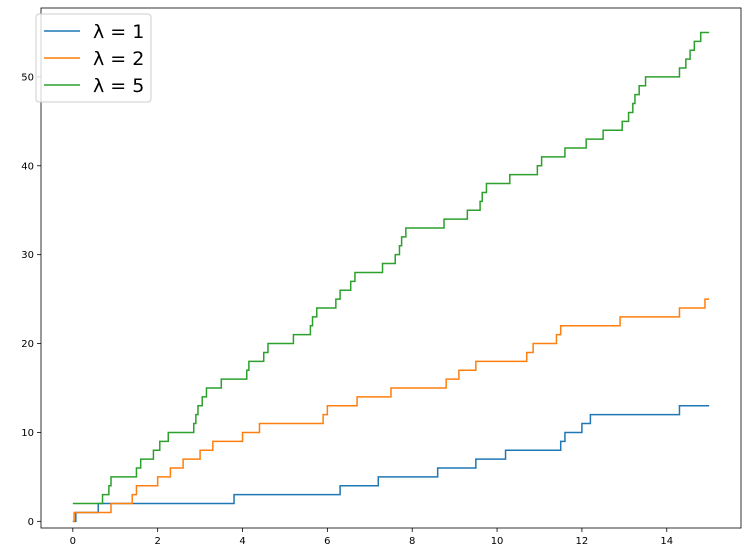  What do you see at coordinates (27, 433) in the screenshot?
I see `y-tick-label: 10` at bounding box center [27, 433].